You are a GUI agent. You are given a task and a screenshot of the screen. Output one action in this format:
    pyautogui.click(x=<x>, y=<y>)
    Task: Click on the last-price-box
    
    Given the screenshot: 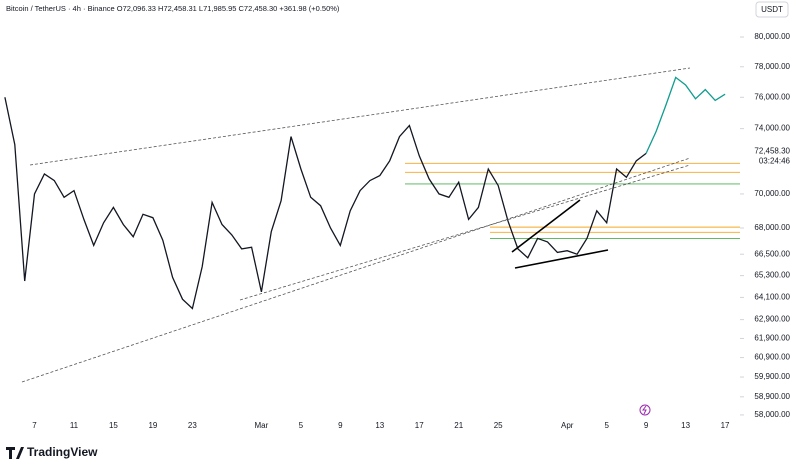 What is the action you would take?
    pyautogui.click(x=770, y=157)
    